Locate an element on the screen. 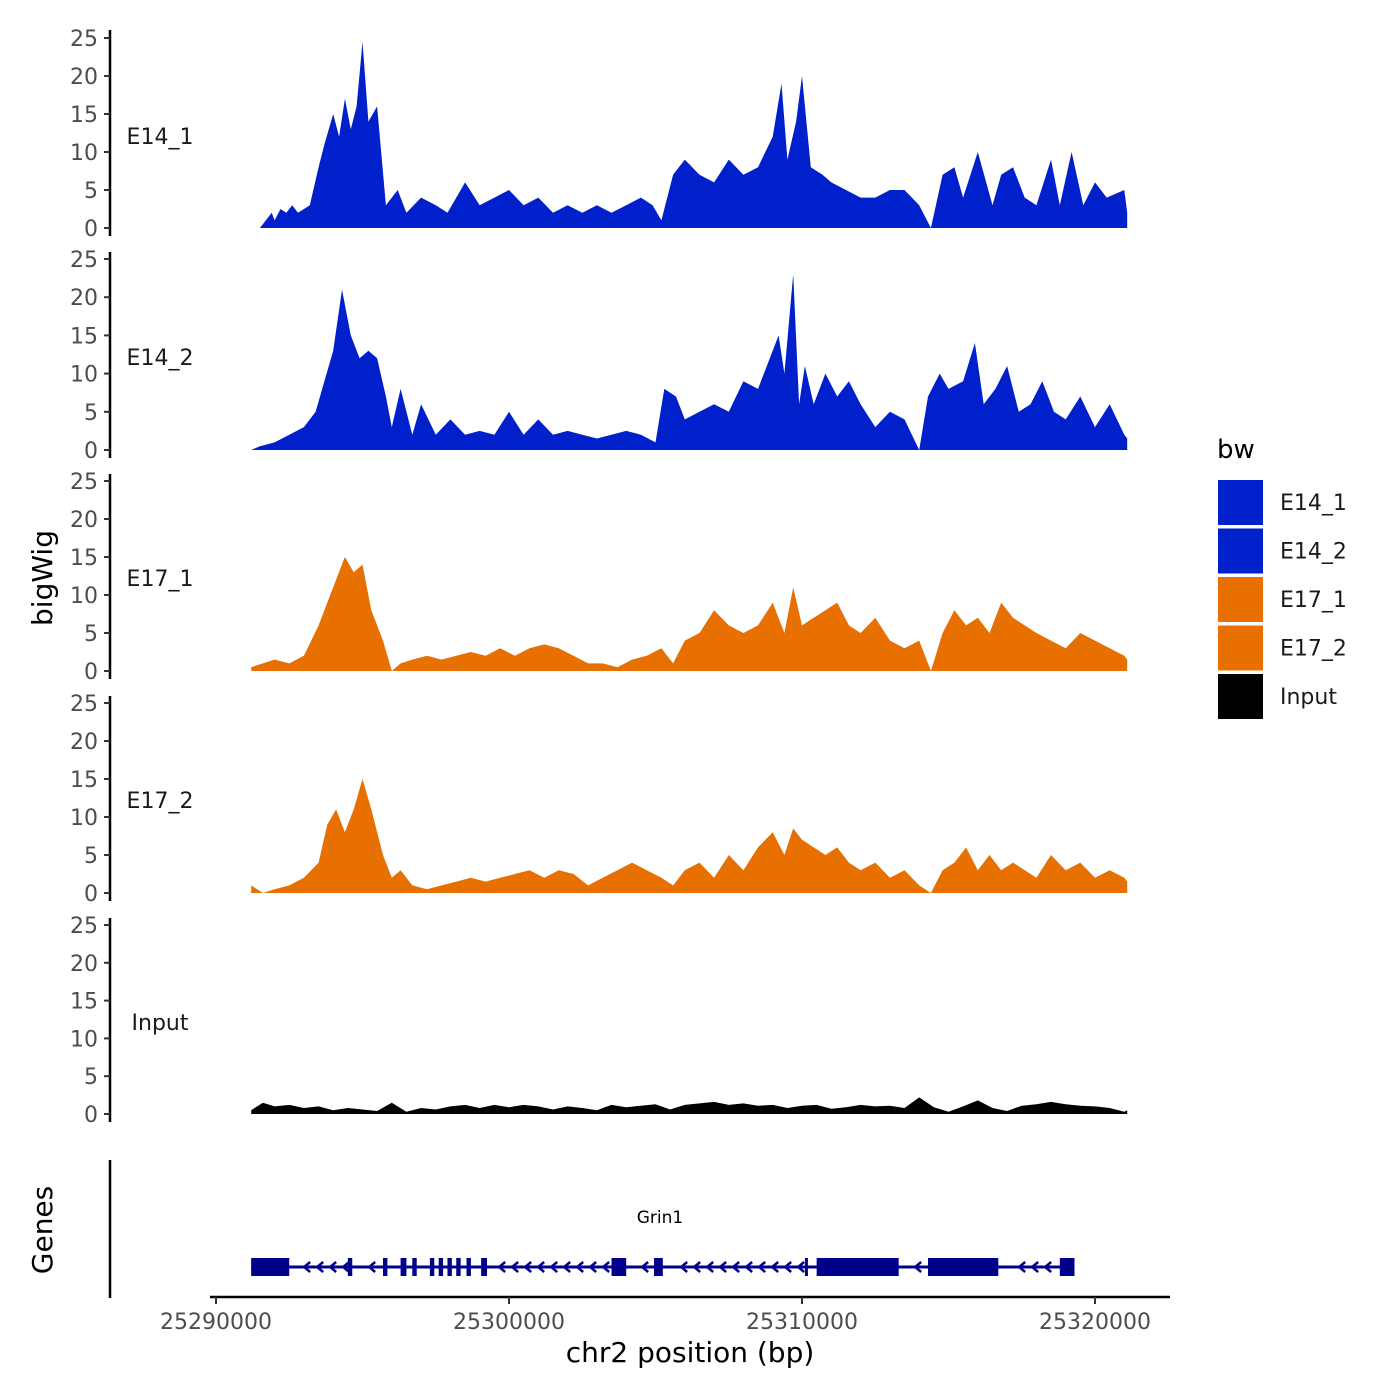 This screenshot has height=1400, width=1400. x-axis-title: chr2 position (bp) is located at coordinates (690, 1352).